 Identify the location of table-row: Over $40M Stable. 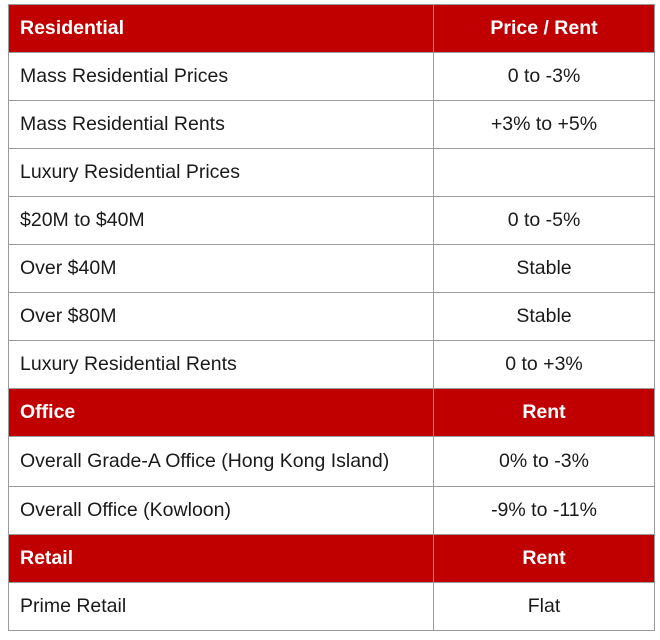
(331, 268).